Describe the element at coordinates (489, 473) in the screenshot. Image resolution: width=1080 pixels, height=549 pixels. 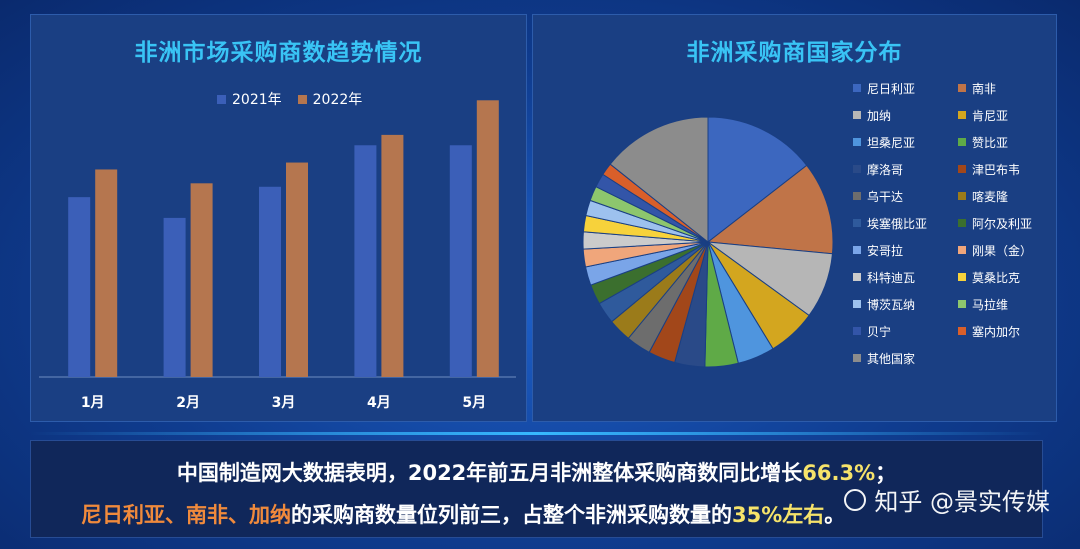
I see `summary-line-1-text: 中国制造网大数据表明，2022年前五月非洲整体采购商数同比增长` at that location.